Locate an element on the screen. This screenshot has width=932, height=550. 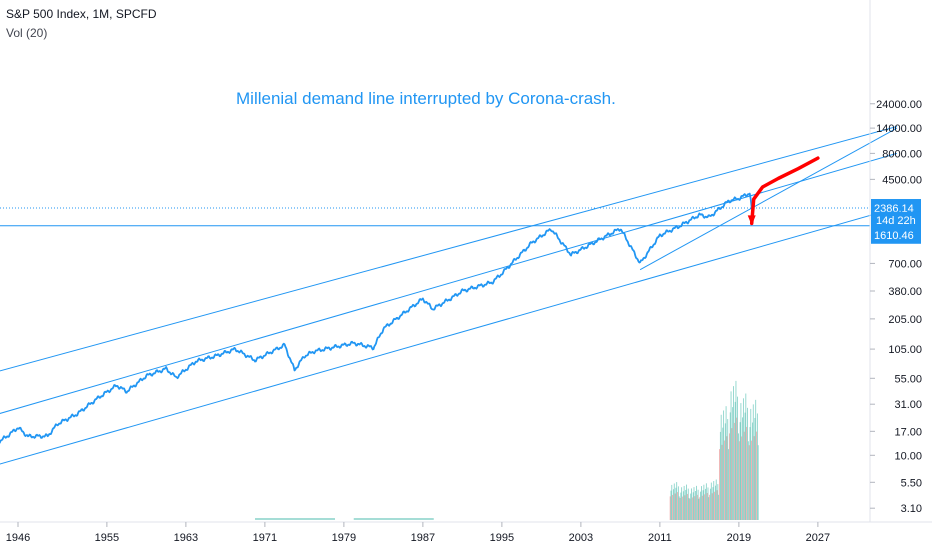
x-tick-label: 1955 is located at coordinates (107, 538).